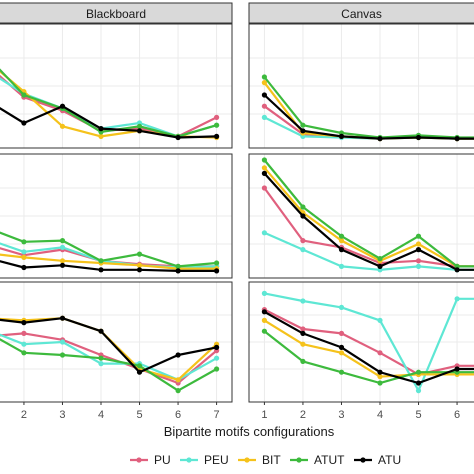 Image resolution: width=474 pixels, height=474 pixels. Describe the element at coordinates (116, 351) in the screenshot. I see `panel-blackboard-row3: 1234567` at that location.